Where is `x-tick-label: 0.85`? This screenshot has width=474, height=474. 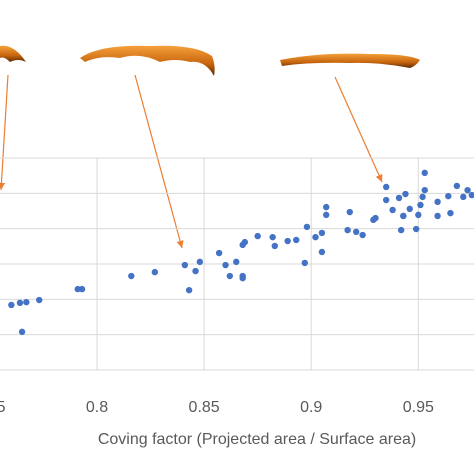 x-tick-label: 0.85 is located at coordinates (204, 407).